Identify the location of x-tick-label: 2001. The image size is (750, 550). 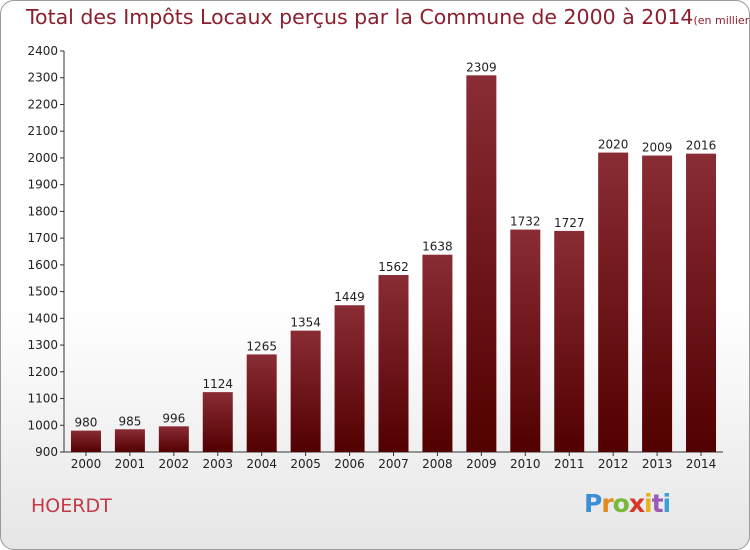
(130, 464).